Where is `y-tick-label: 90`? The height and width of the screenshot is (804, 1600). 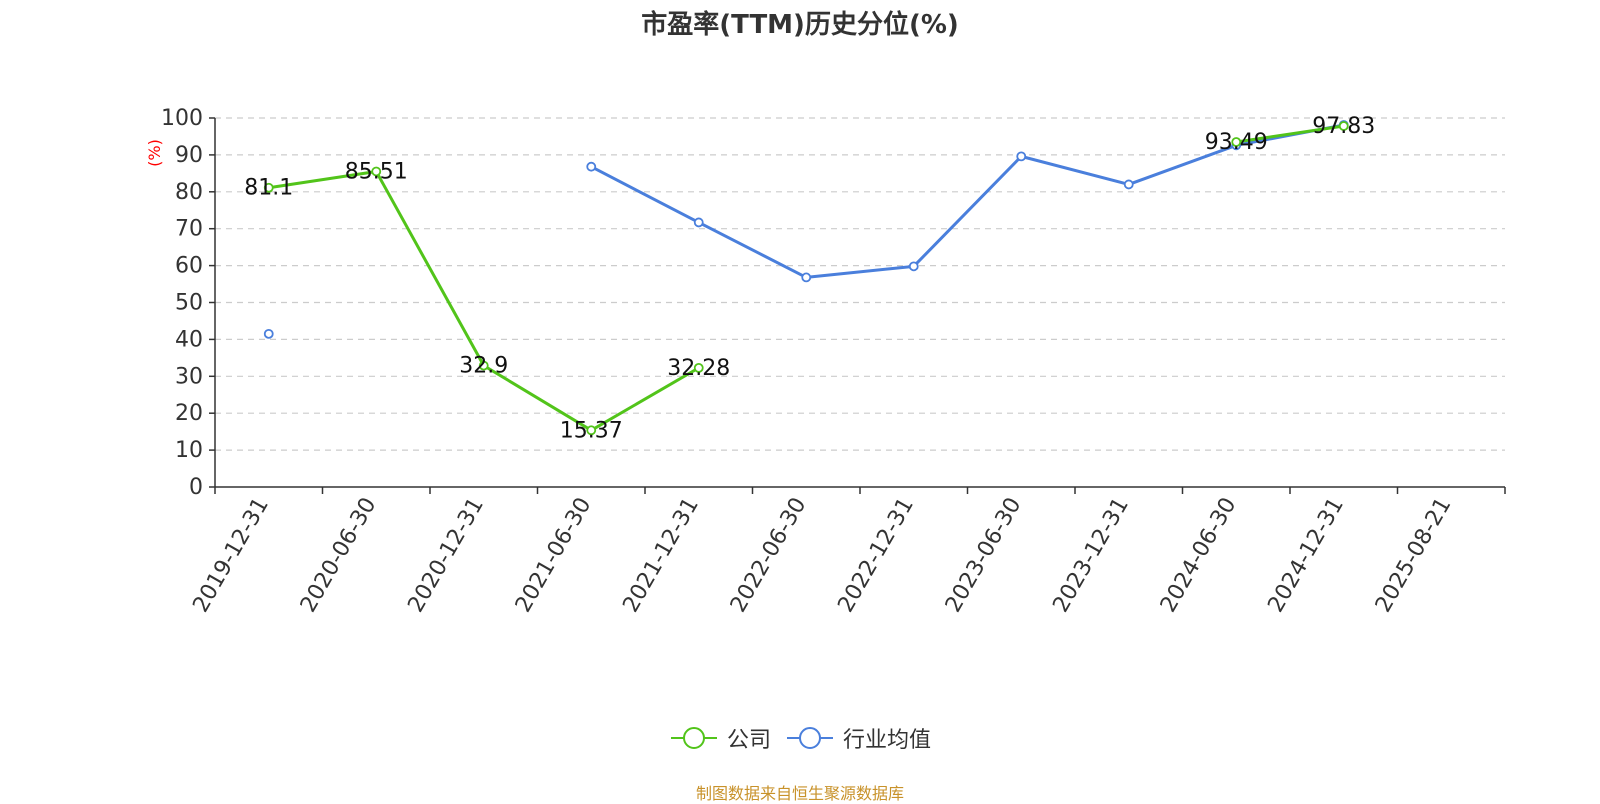 y-tick-label: 90 is located at coordinates (189, 155).